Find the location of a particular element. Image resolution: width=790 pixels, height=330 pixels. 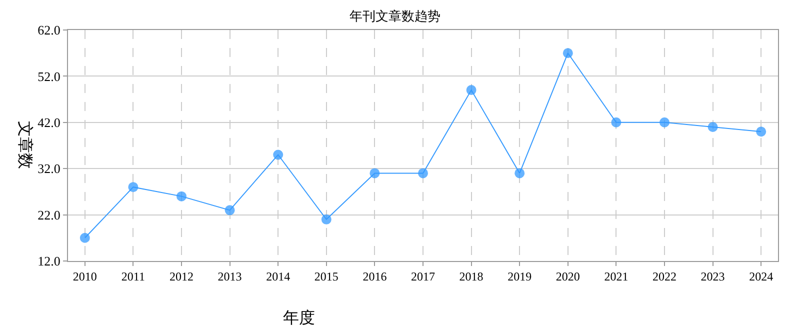

y-tick-label: 42.0 is located at coordinates (49, 122).